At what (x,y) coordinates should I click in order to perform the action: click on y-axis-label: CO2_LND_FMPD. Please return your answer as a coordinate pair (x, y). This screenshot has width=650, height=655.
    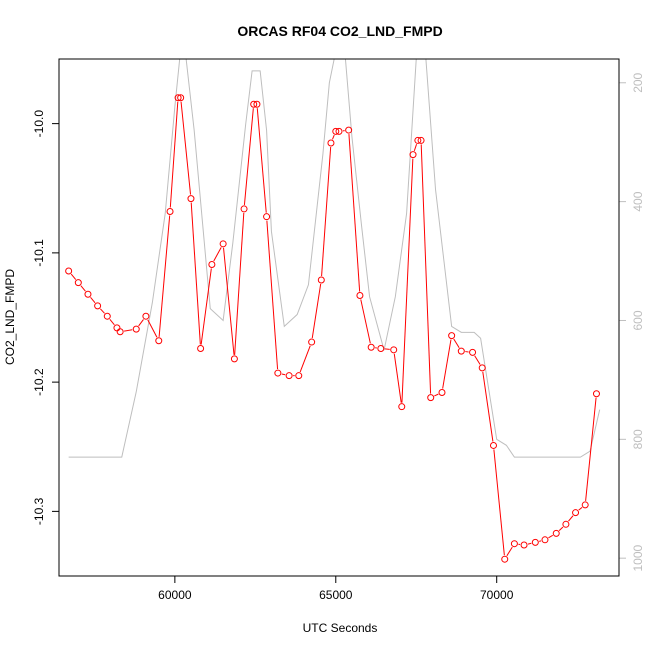
    Looking at the image, I should click on (10, 317).